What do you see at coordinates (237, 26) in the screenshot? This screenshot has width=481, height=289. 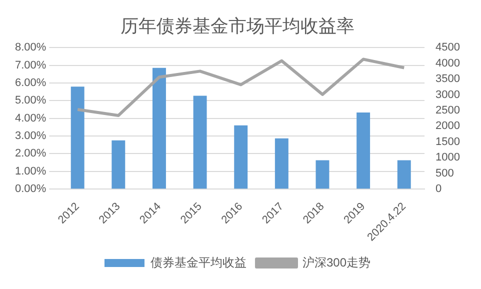 I see `chart-title: 历年债券基金市场平均收益率` at bounding box center [237, 26].